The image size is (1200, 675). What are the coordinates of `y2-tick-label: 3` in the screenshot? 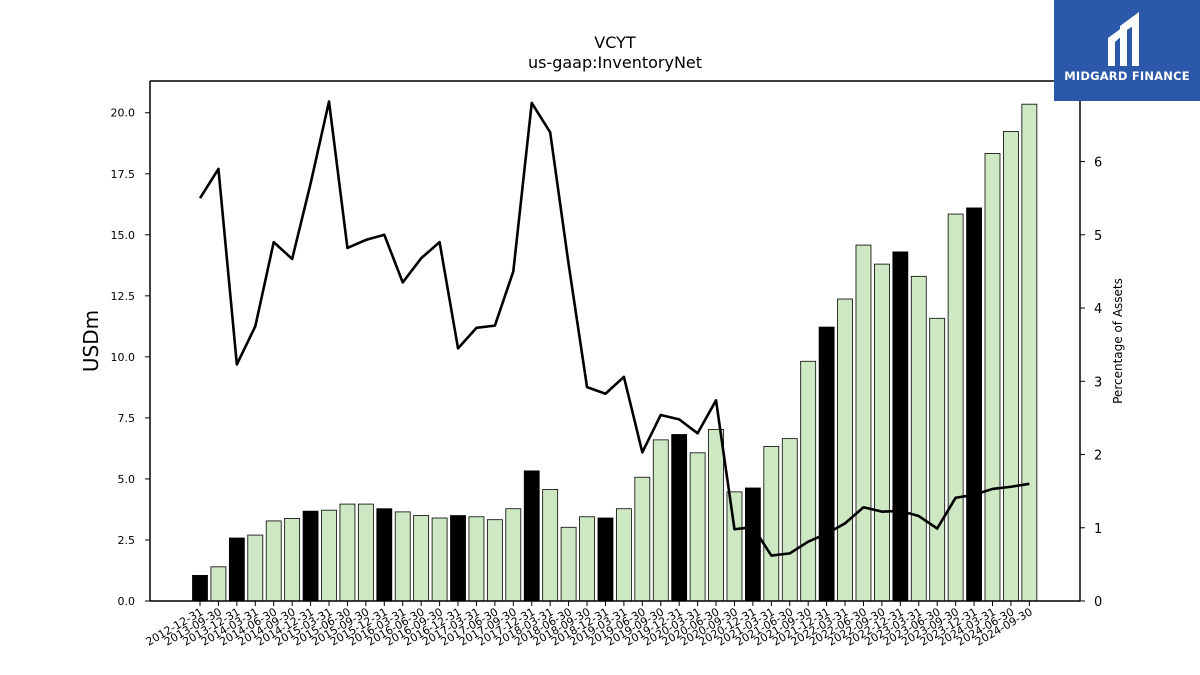 It's located at (1098, 382).